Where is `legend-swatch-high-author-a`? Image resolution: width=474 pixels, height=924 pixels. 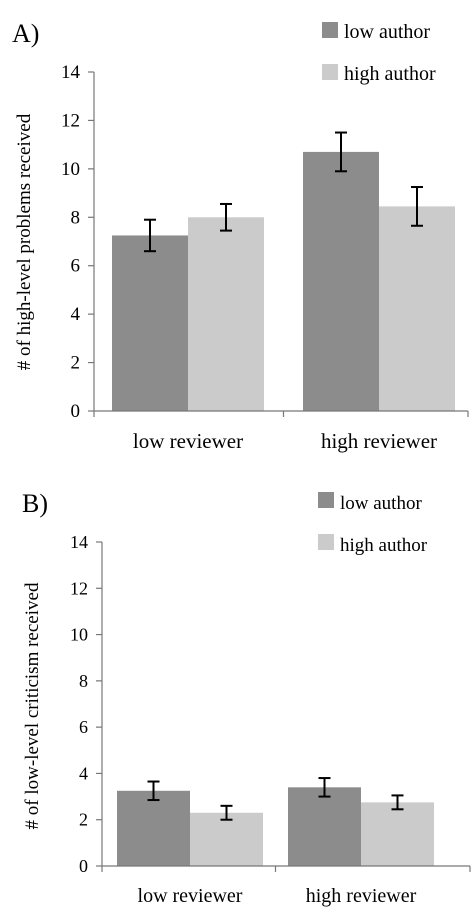 legend-swatch-high-author-a is located at coordinates (330, 72).